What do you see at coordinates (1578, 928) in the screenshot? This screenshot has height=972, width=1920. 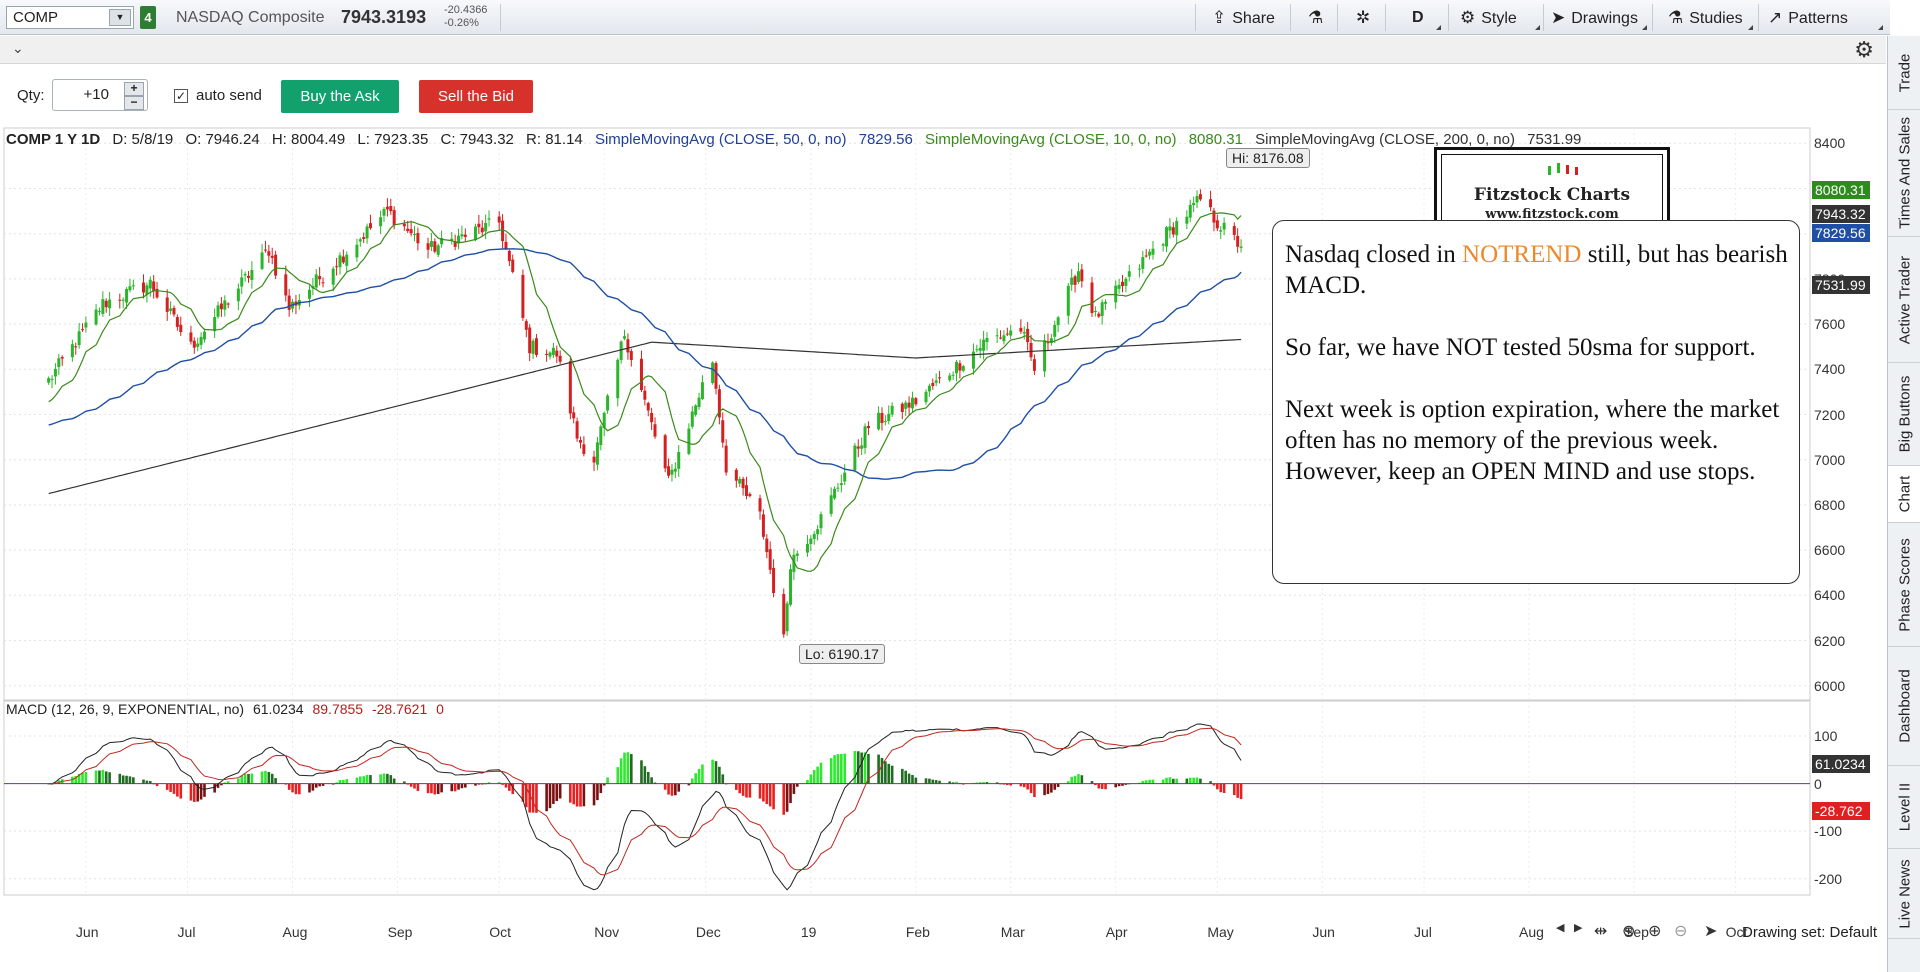 I see `scroll-right-icon: ▶` at bounding box center [1578, 928].